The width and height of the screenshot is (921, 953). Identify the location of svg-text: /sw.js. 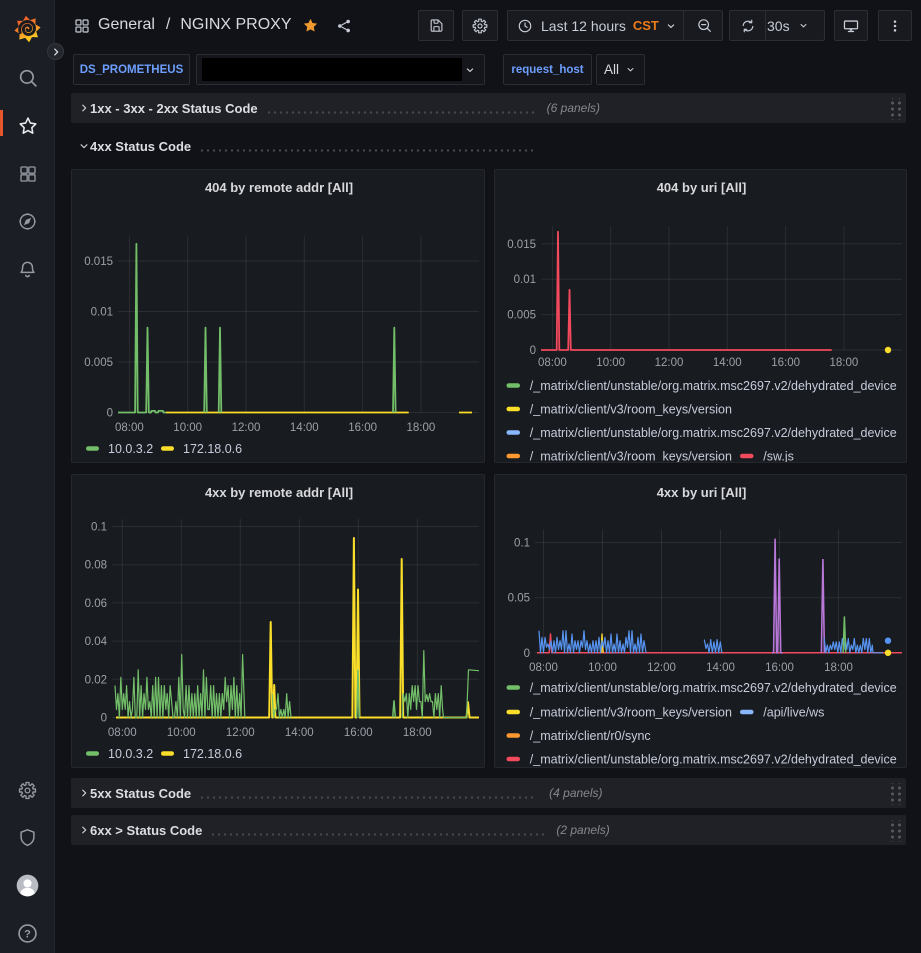
(778, 457).